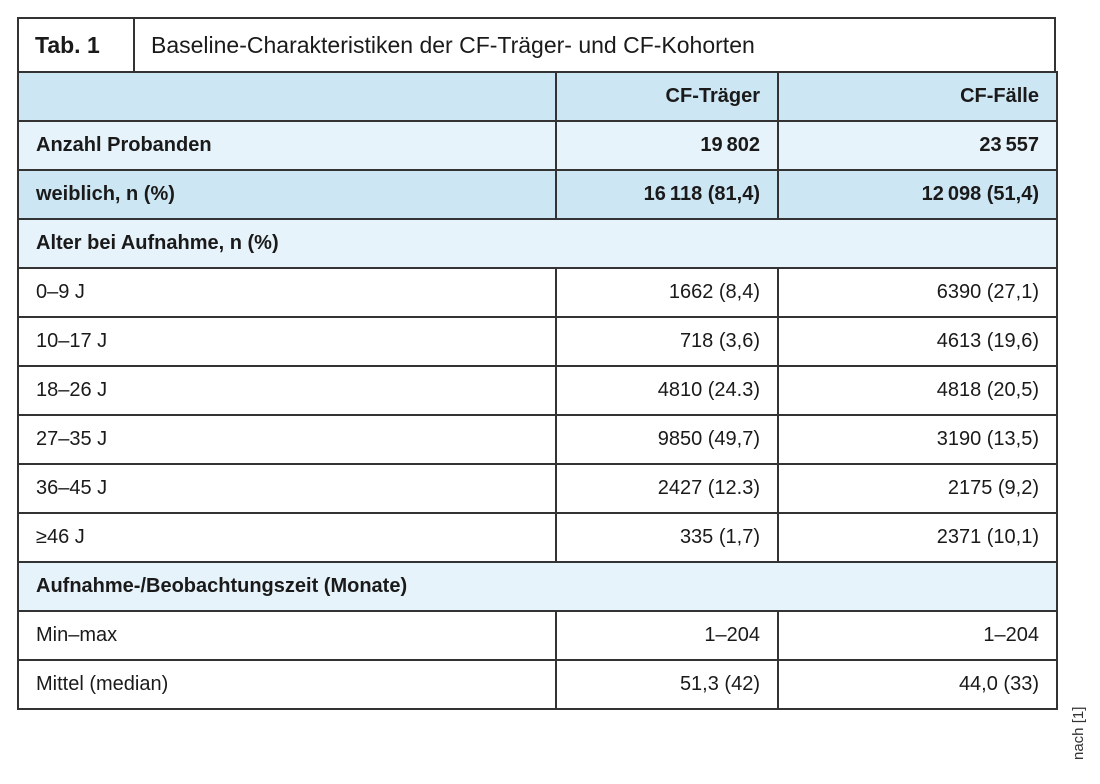  Describe the element at coordinates (917, 194) in the screenshot. I see `value-cell: 12 098 (51,4)` at that location.